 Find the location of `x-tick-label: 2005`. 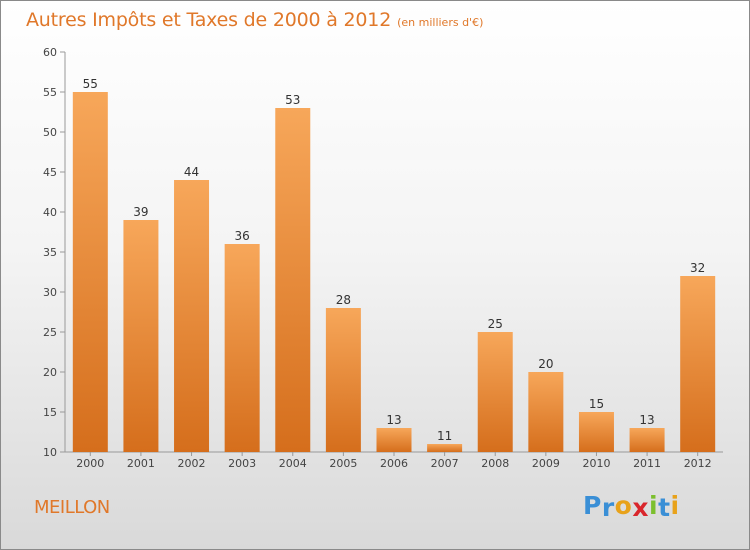

x-tick-label: 2005 is located at coordinates (343, 463).